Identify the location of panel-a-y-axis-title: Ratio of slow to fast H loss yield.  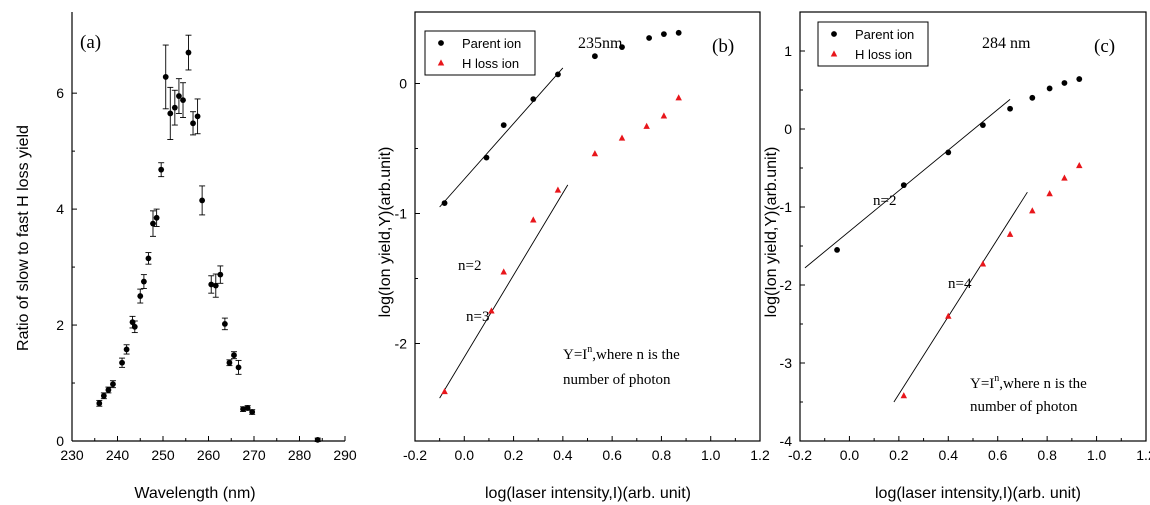
(23, 238).